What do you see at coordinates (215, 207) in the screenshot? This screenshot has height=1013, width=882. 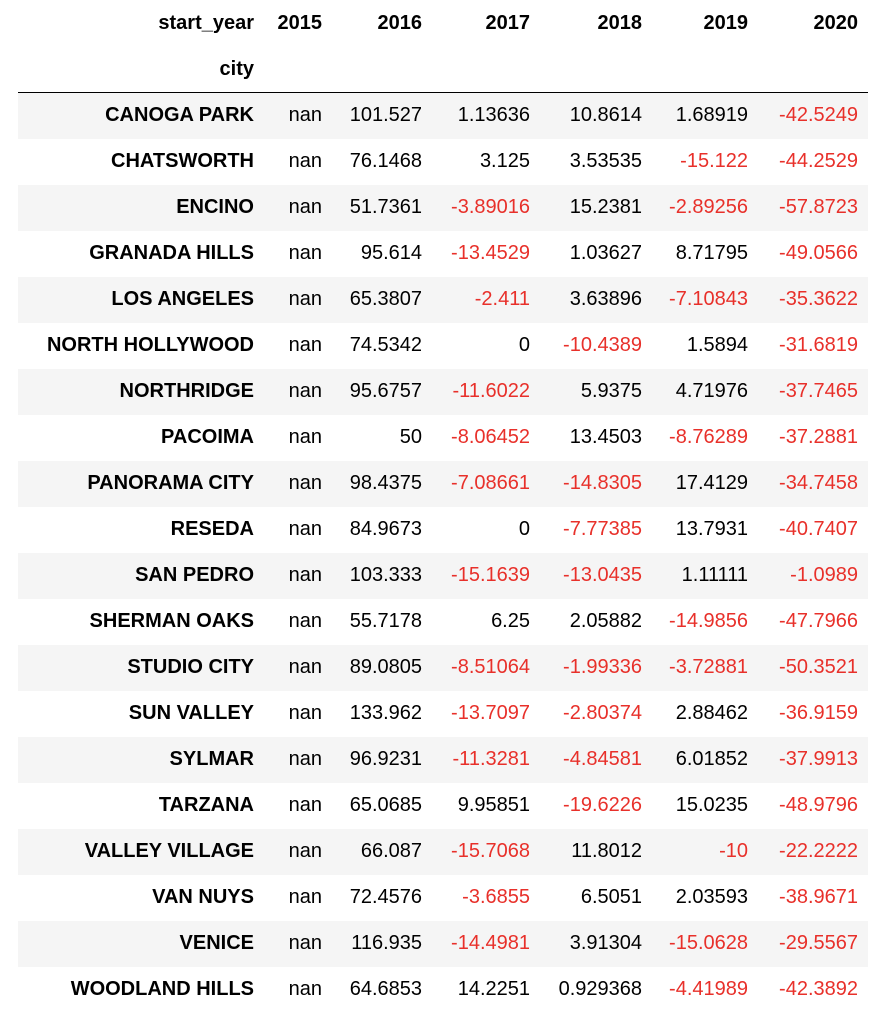 I see `row-label-city: ENCINO` at bounding box center [215, 207].